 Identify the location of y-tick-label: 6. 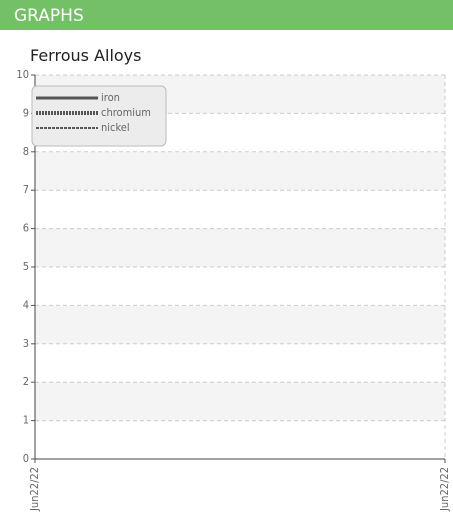
(26, 228).